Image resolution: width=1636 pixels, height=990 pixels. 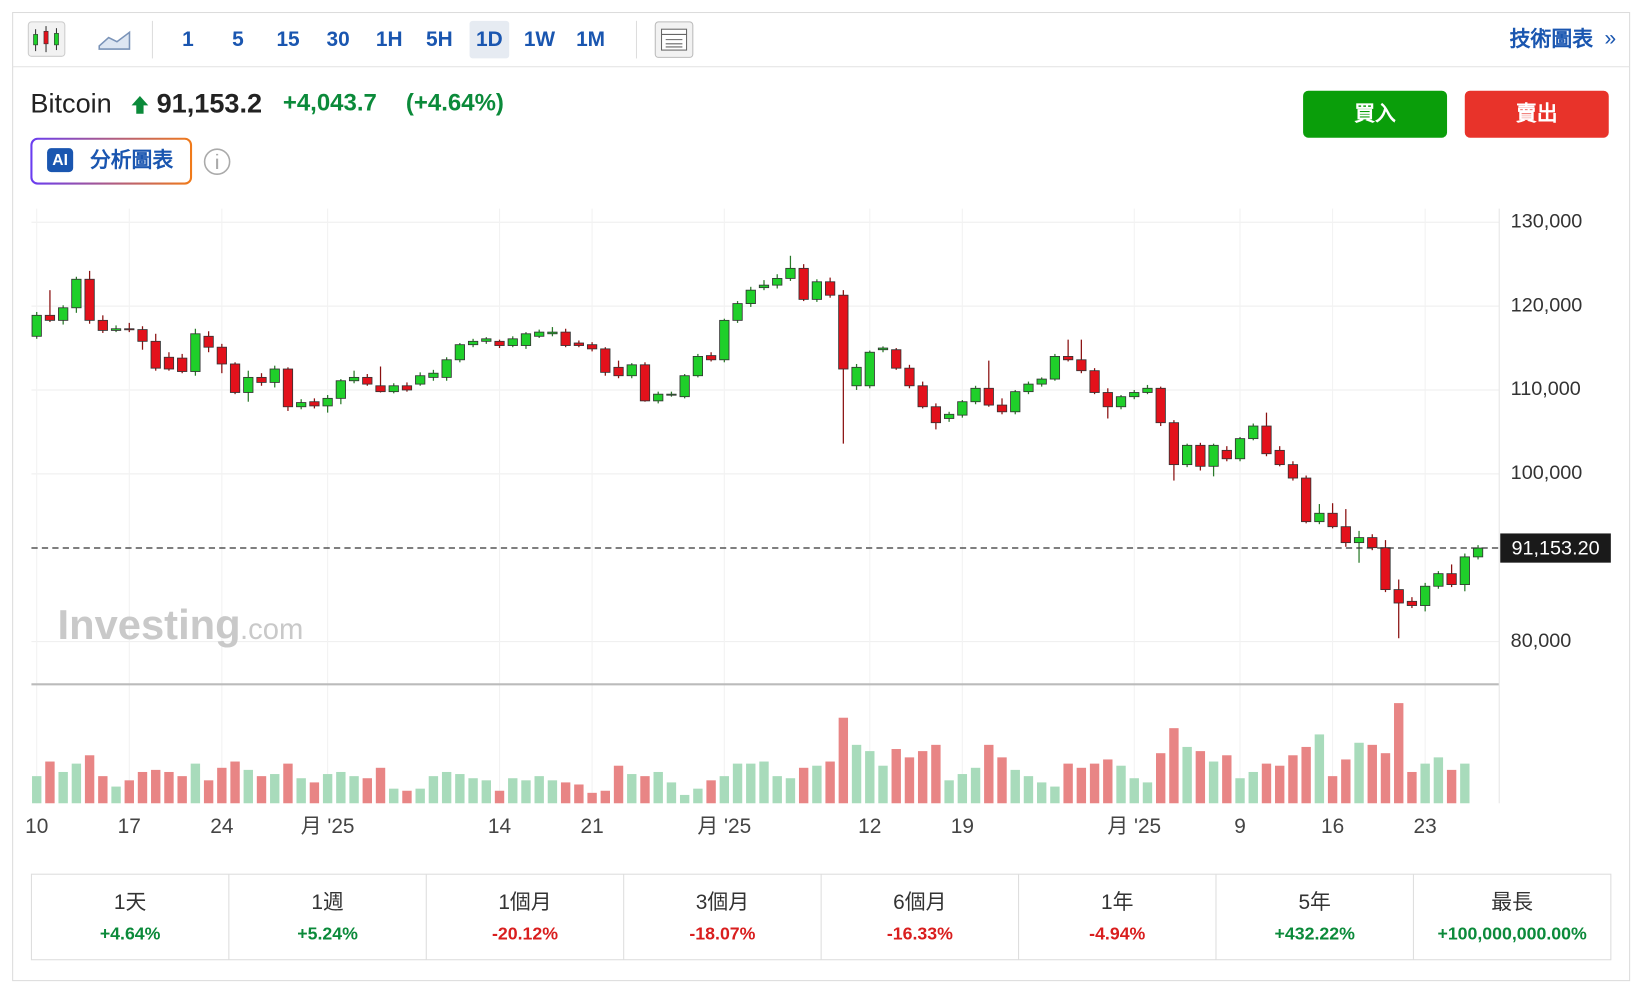 I want to click on sell-button: 賣出, so click(x=1536, y=114).